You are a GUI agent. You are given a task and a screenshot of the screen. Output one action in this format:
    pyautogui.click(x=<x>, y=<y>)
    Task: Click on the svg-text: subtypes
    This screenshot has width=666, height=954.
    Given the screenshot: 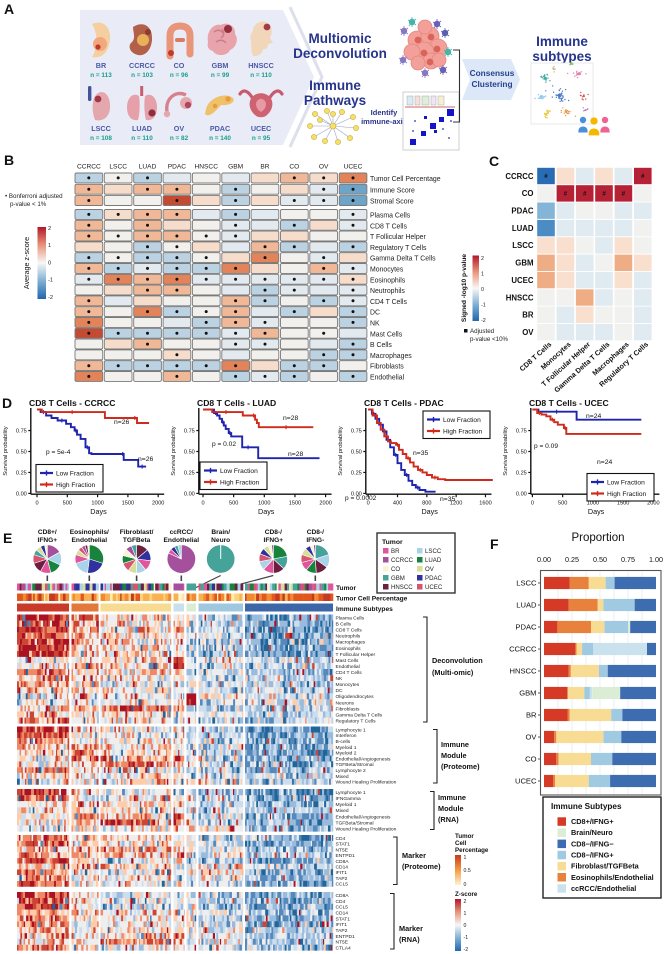 What is the action you would take?
    pyautogui.click(x=561, y=56)
    